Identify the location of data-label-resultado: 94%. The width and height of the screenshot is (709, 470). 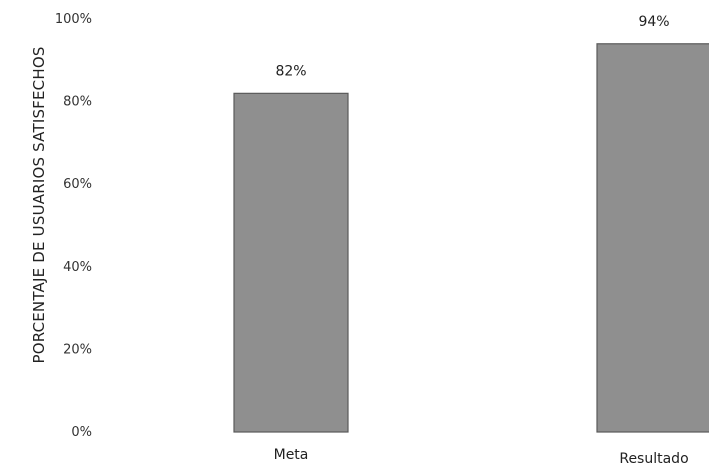
(653, 22).